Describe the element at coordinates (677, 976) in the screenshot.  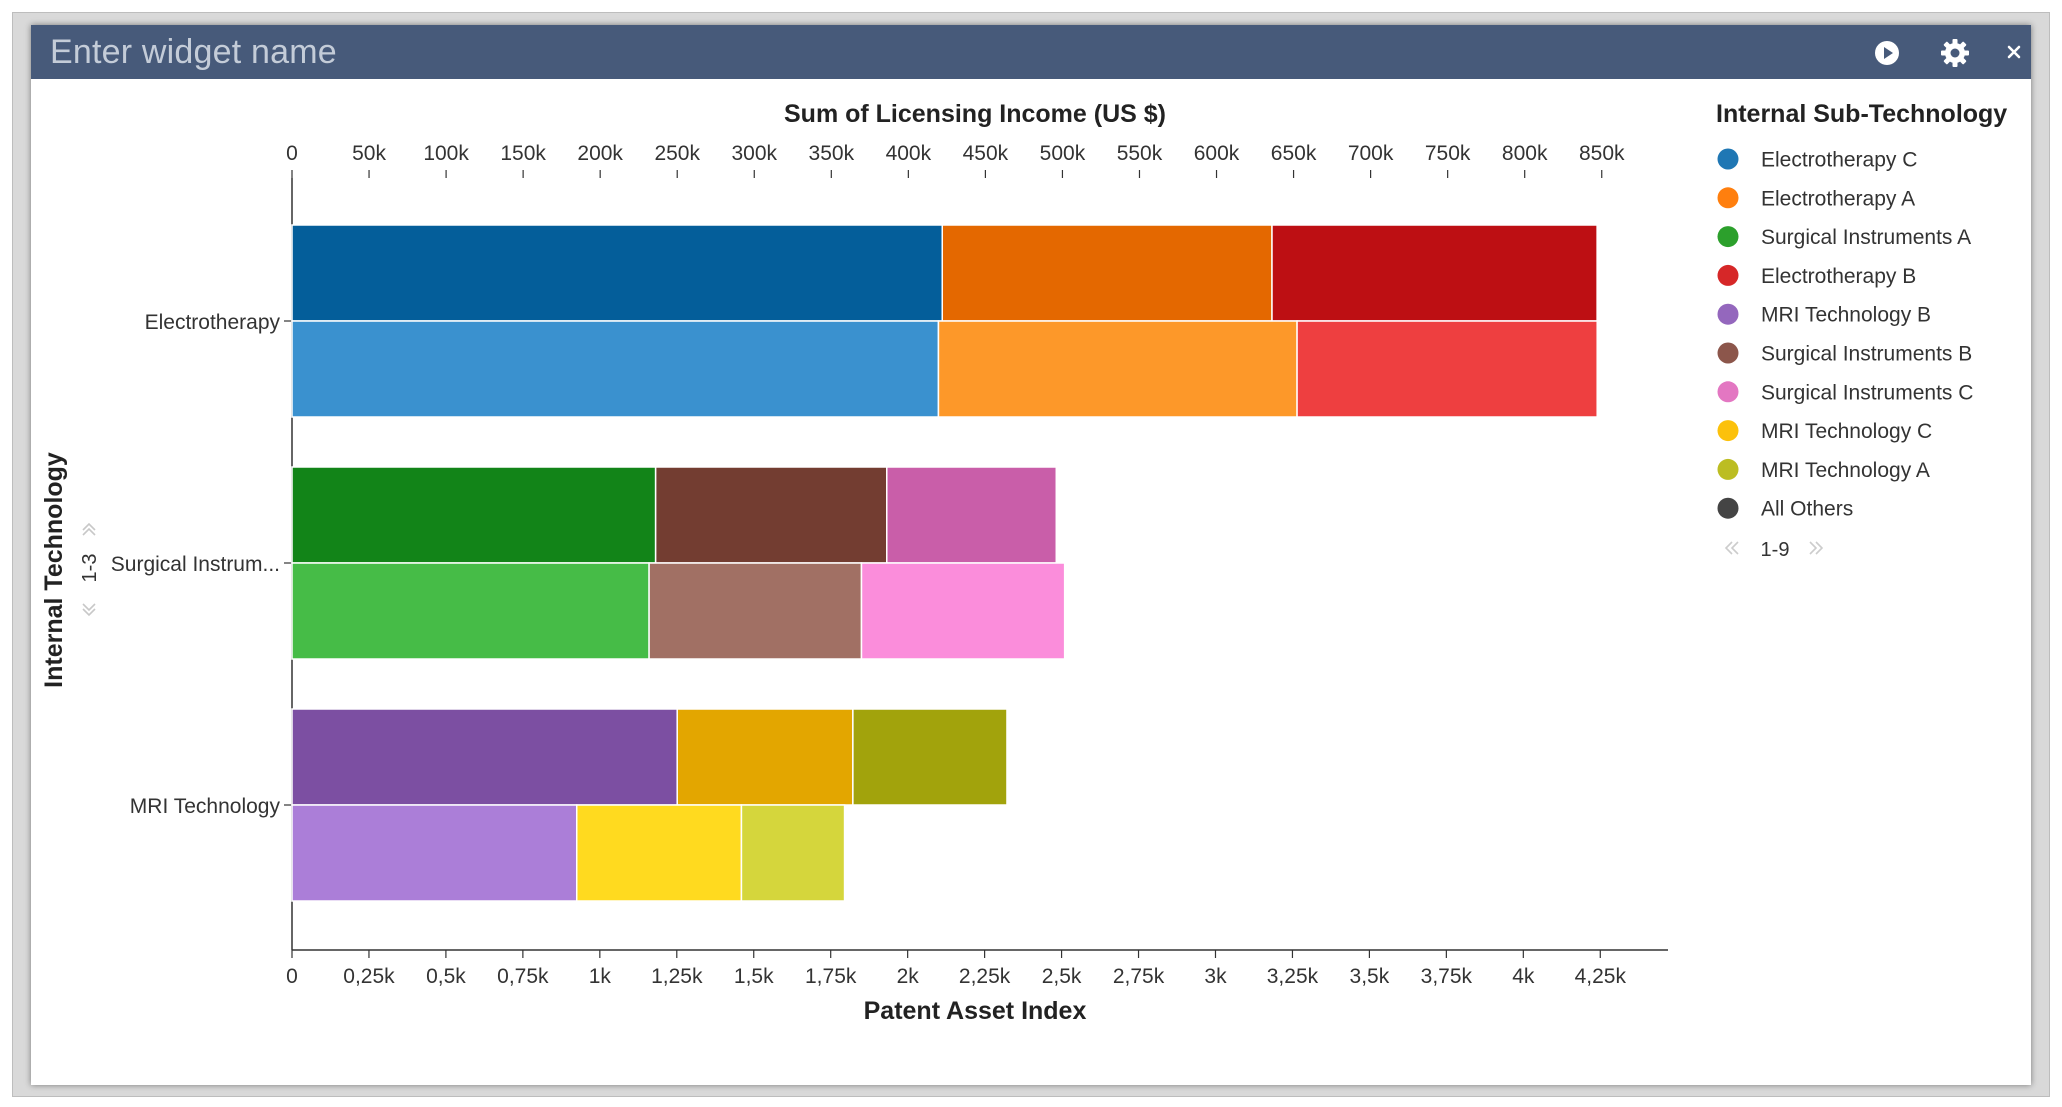
I see `bottom-axis-tick-label: 1,25k` at that location.